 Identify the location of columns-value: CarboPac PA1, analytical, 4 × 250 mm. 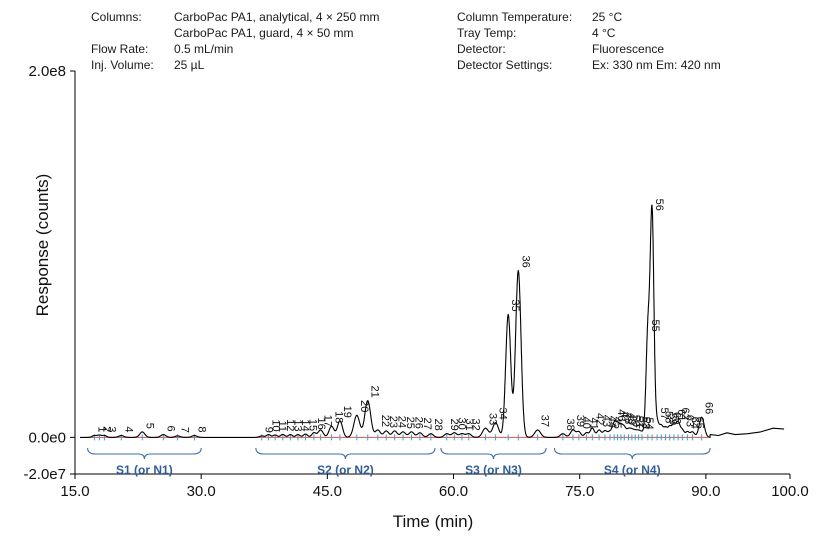
(277, 17).